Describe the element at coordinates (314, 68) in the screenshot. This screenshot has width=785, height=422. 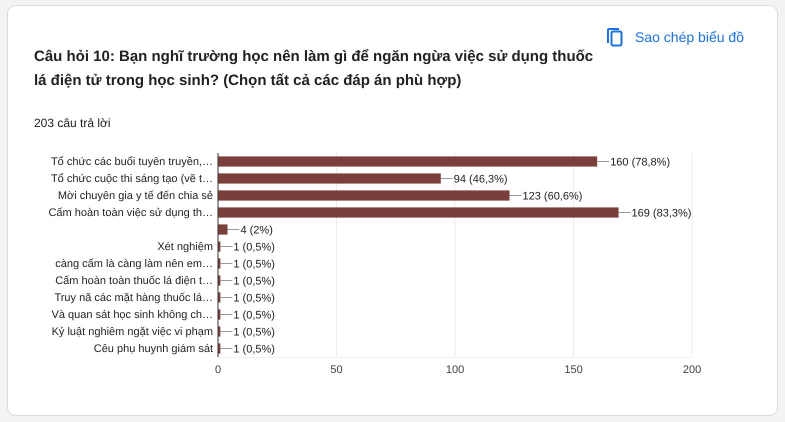
I see `chart-title: Câu hỏi 10: Bạn nghĩ trường học nên làm gì để ngăn ngừa việc sử dụng thuốc lá điện tử trong học sinh? (Chọn tất cả các đáp án phù hợp)` at that location.